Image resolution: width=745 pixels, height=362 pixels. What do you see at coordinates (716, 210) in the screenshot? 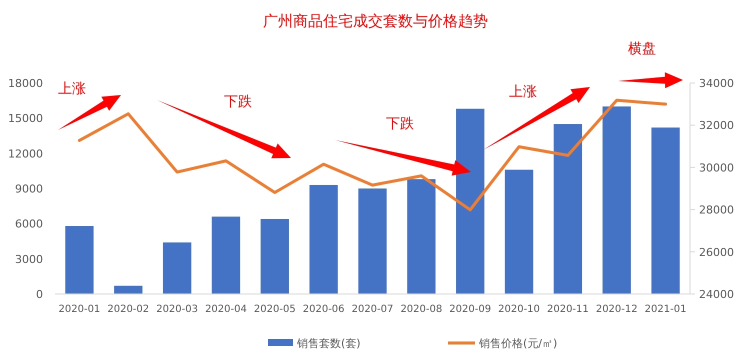
I see `y2-tick-label: 28000` at bounding box center [716, 210].